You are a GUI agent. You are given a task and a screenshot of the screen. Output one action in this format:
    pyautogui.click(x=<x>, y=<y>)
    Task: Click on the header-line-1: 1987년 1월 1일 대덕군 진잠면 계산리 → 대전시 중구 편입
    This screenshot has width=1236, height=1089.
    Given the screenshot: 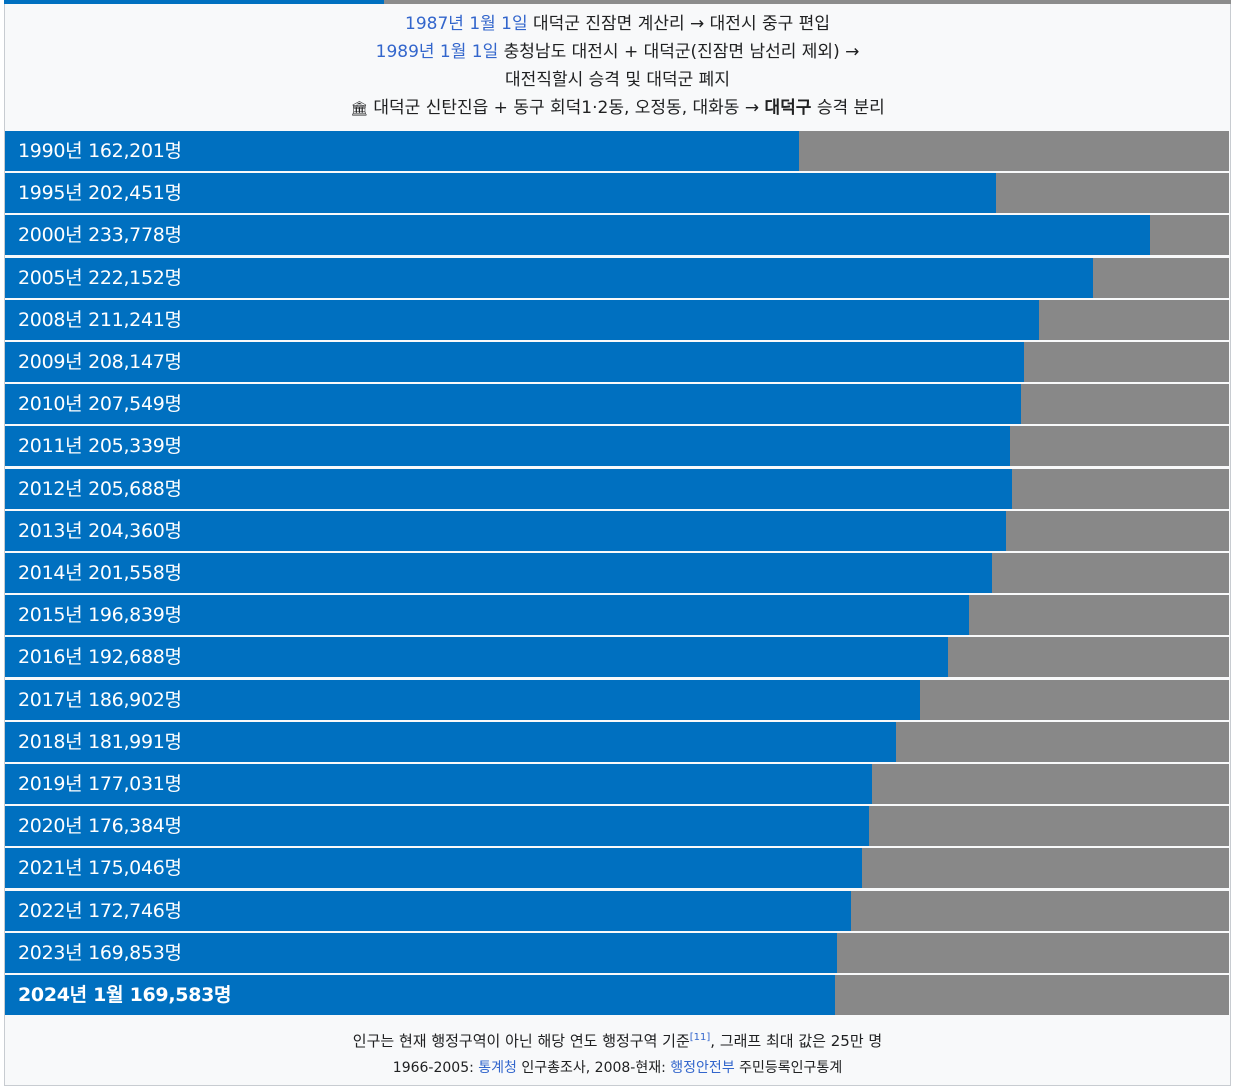 What is the action you would take?
    pyautogui.click(x=617, y=24)
    